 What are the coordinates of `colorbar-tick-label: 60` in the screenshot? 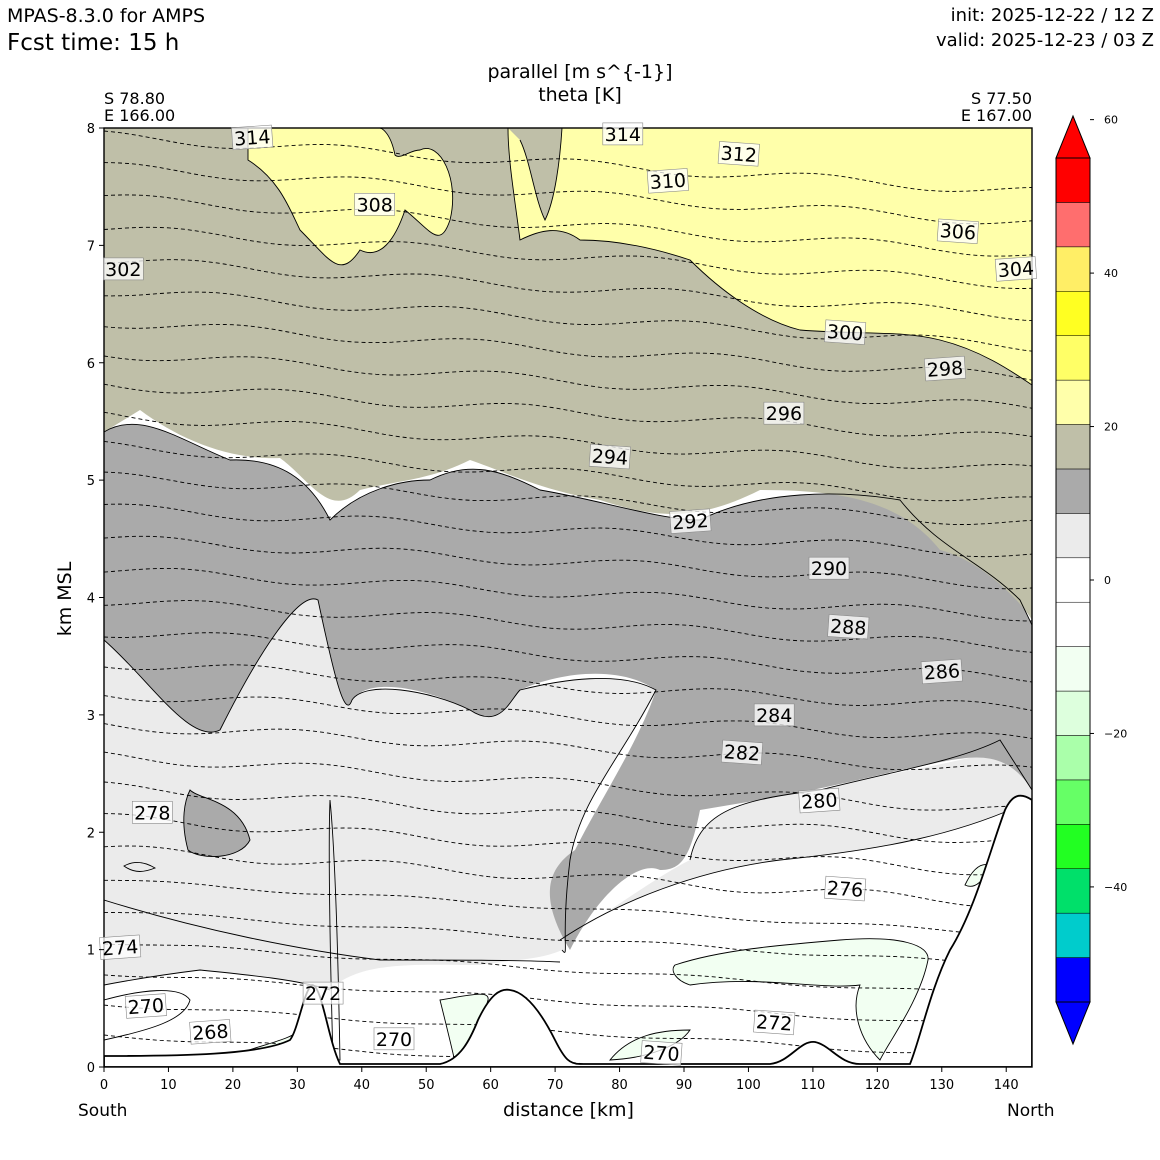 It's located at (1111, 120).